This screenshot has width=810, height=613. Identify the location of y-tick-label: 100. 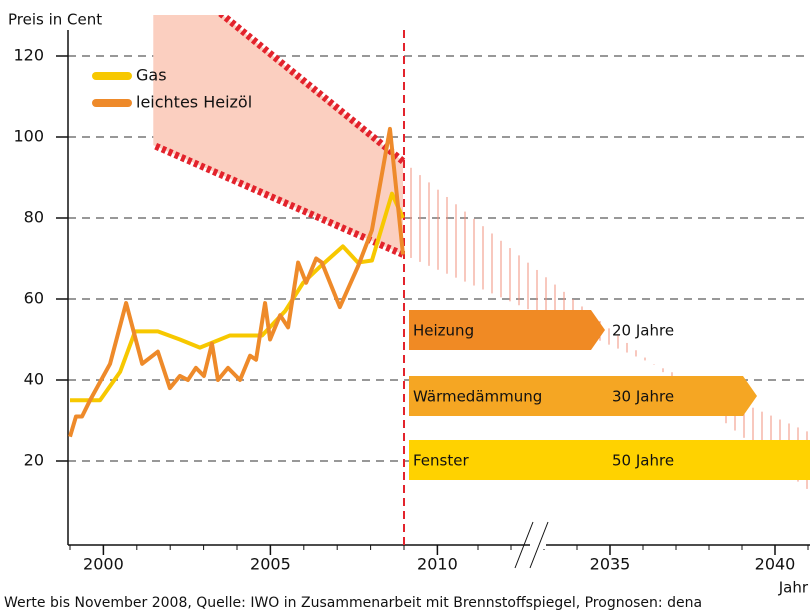
(28, 136).